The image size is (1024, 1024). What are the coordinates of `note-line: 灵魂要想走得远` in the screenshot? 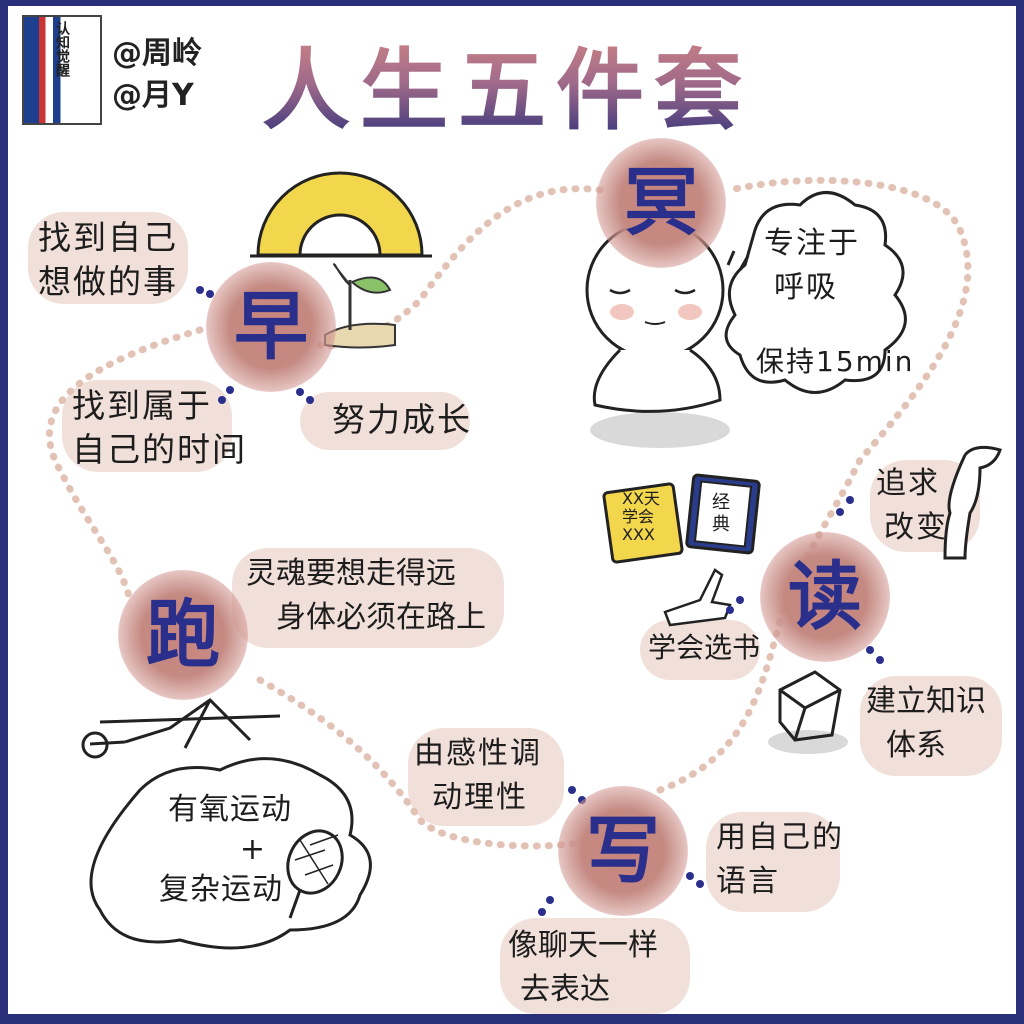 It's located at (351, 573).